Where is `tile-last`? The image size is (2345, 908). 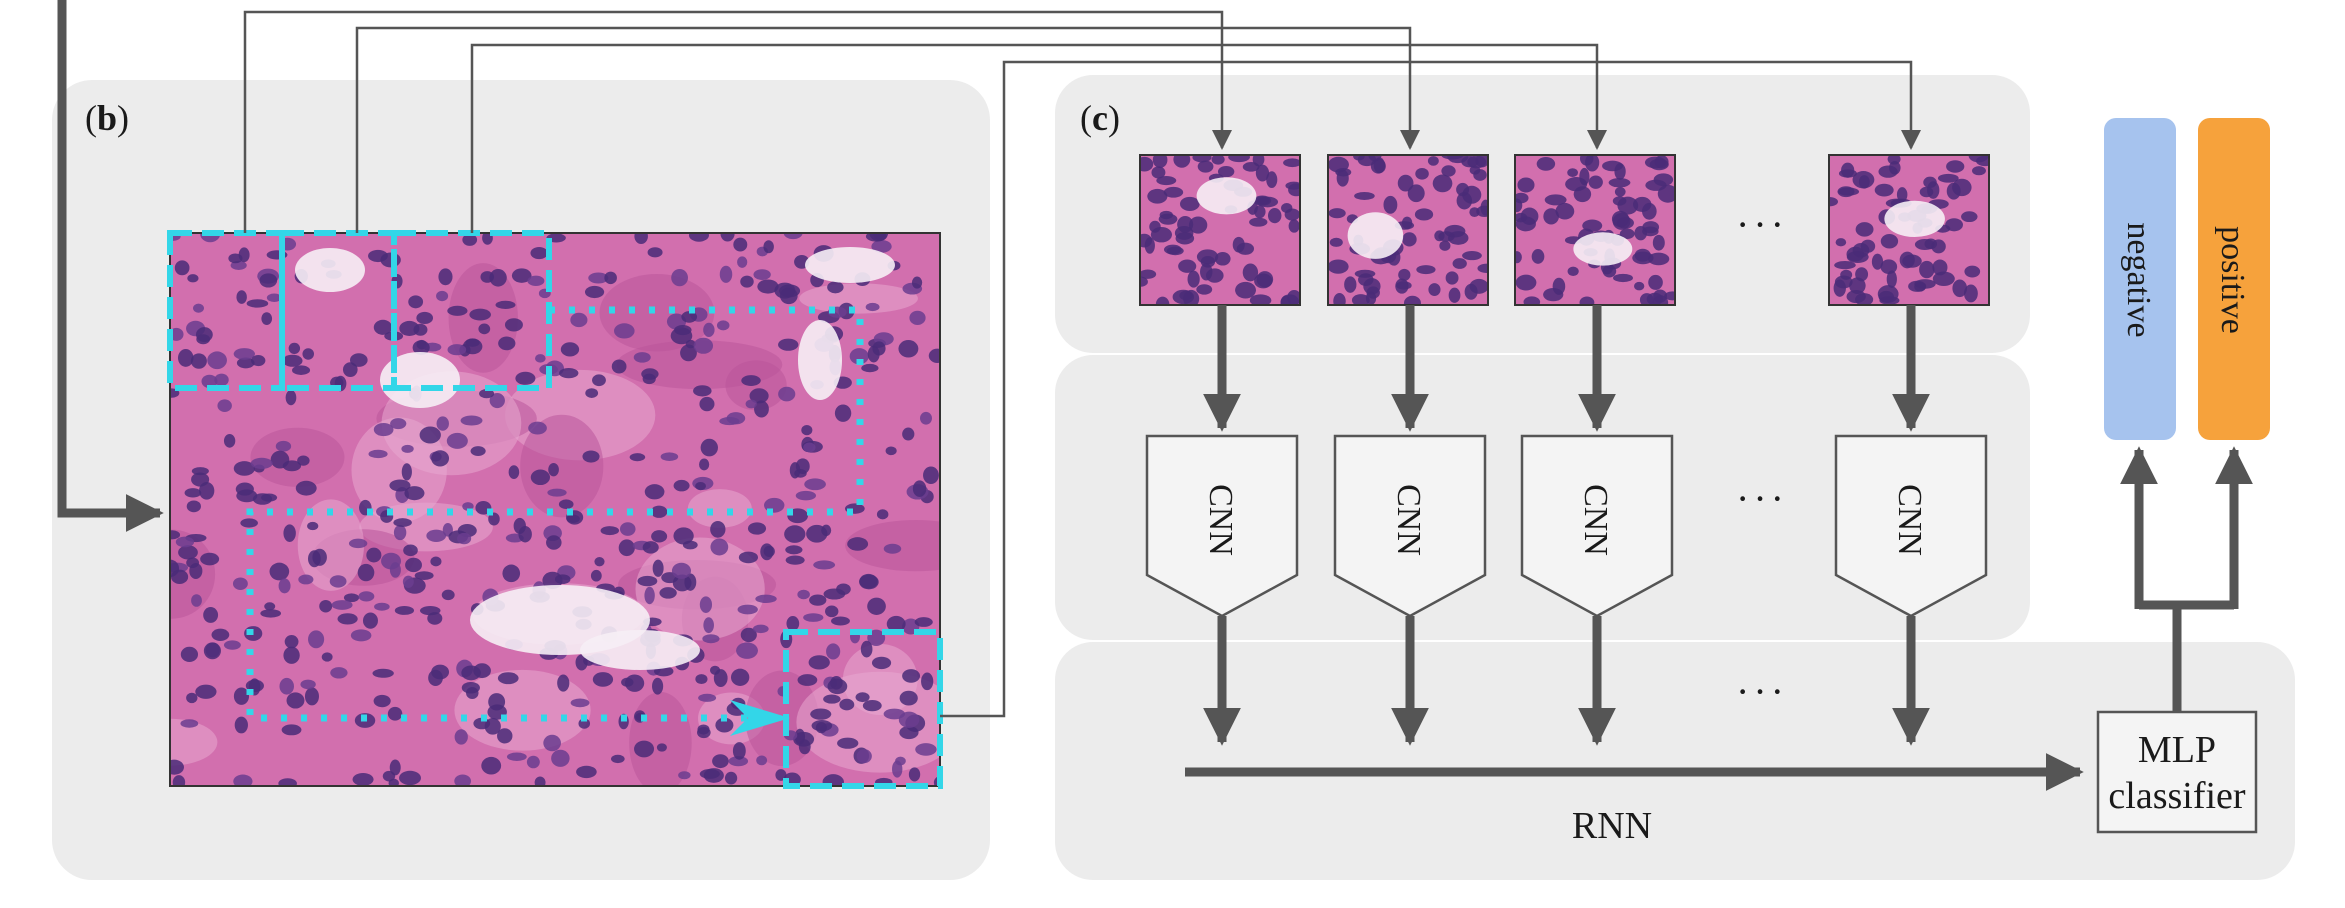 tile-last is located at coordinates (863, 709).